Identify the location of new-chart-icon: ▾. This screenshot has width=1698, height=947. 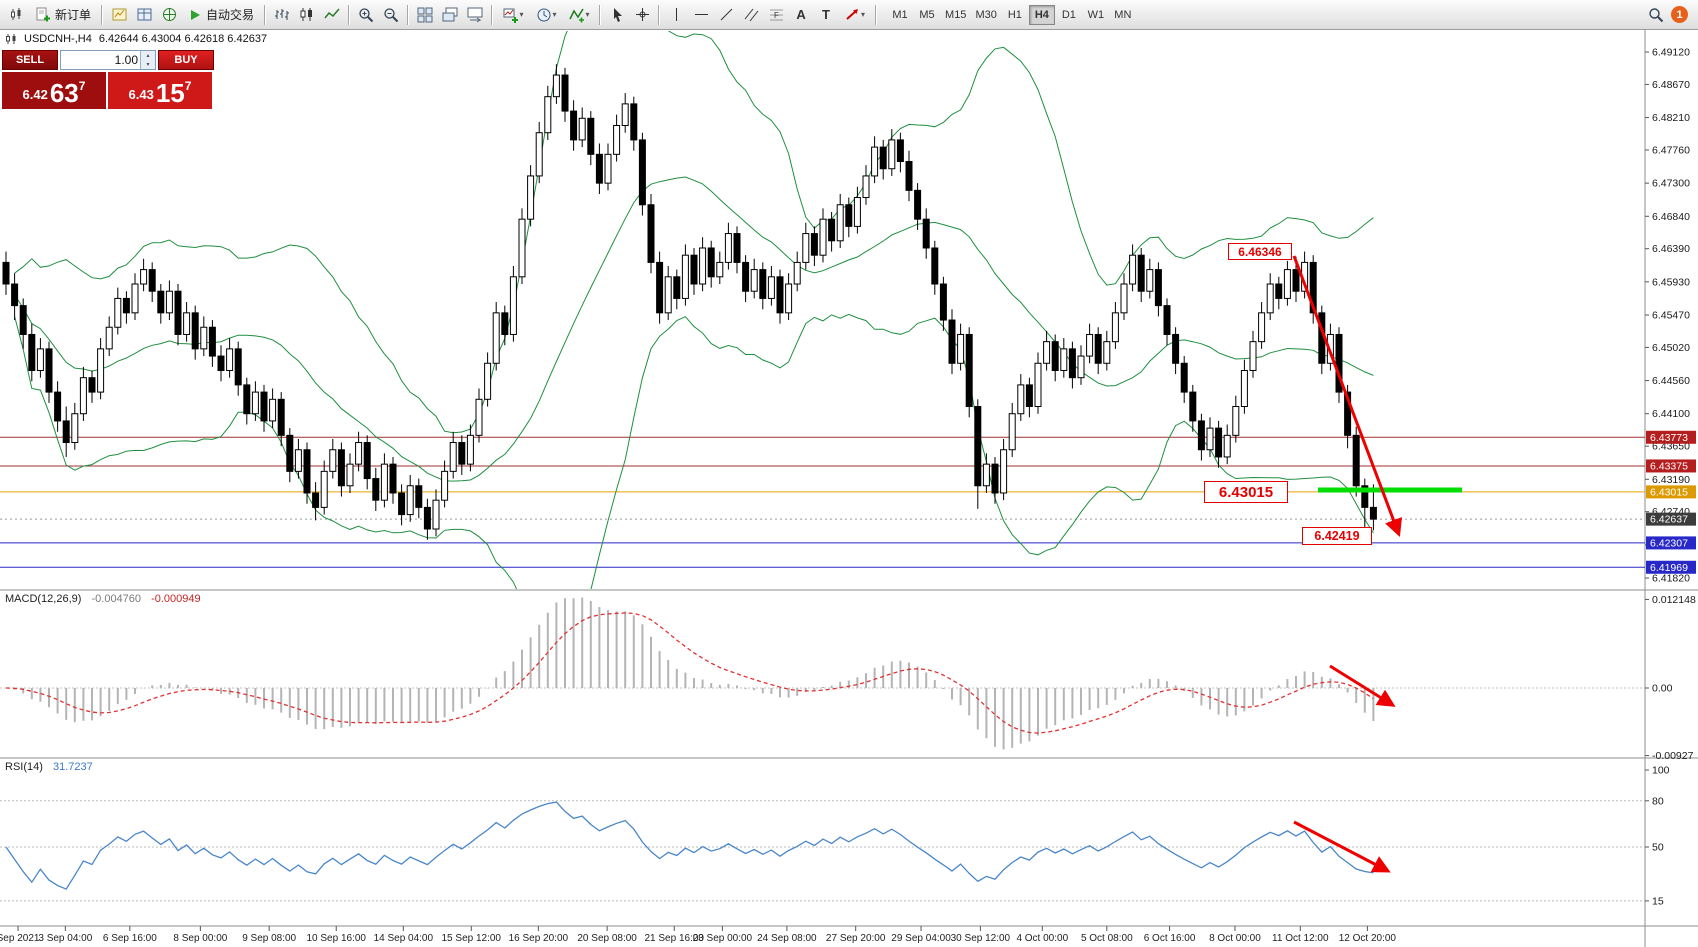
(513, 14).